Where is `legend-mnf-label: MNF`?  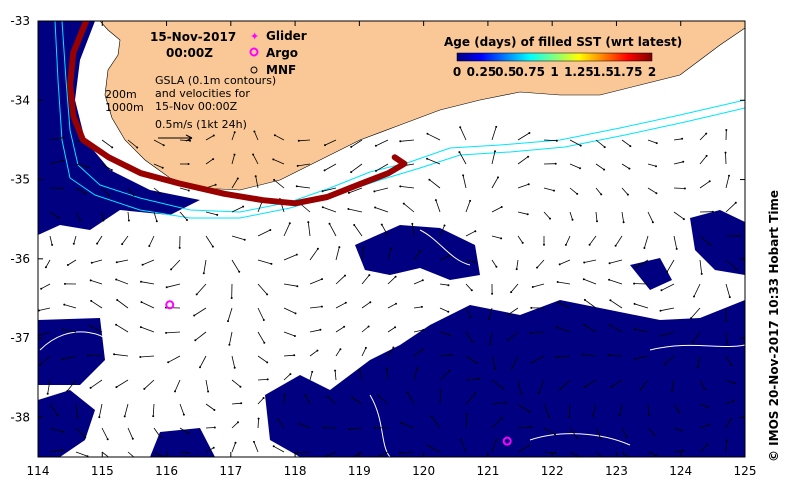 legend-mnf-label: MNF is located at coordinates (281, 70).